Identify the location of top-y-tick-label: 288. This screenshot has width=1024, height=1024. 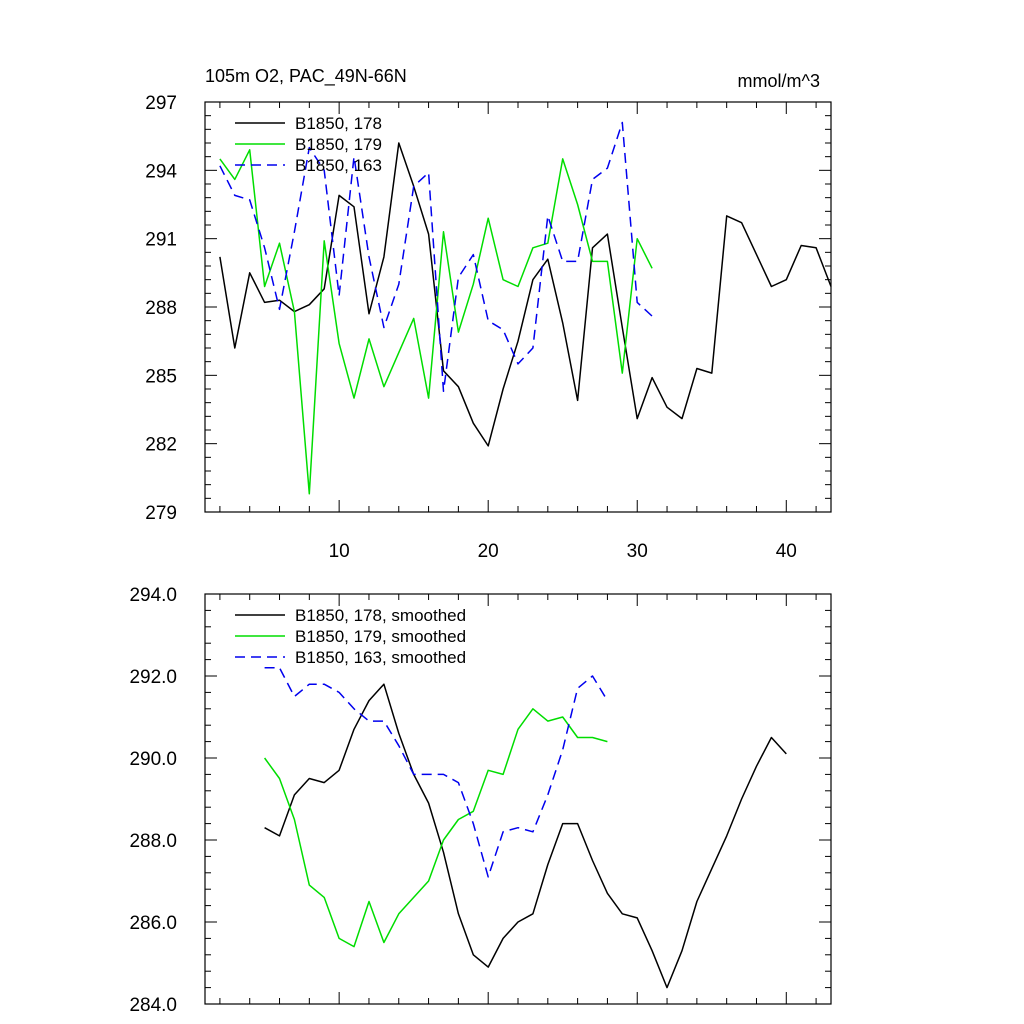
(161, 308).